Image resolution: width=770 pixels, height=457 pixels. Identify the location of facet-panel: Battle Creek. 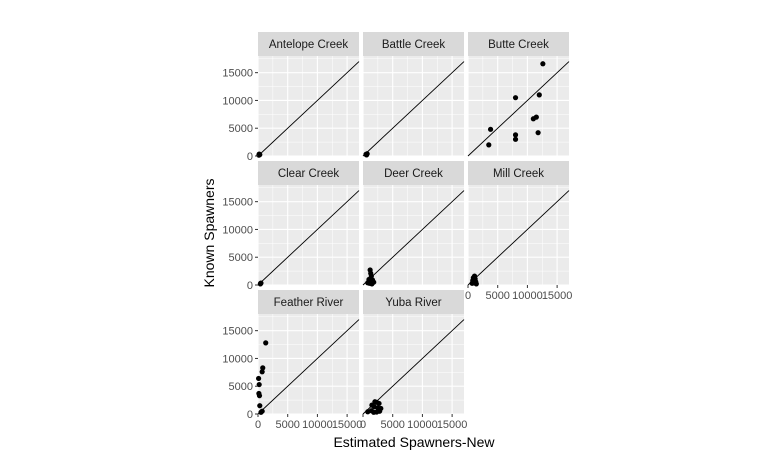
(413, 95).